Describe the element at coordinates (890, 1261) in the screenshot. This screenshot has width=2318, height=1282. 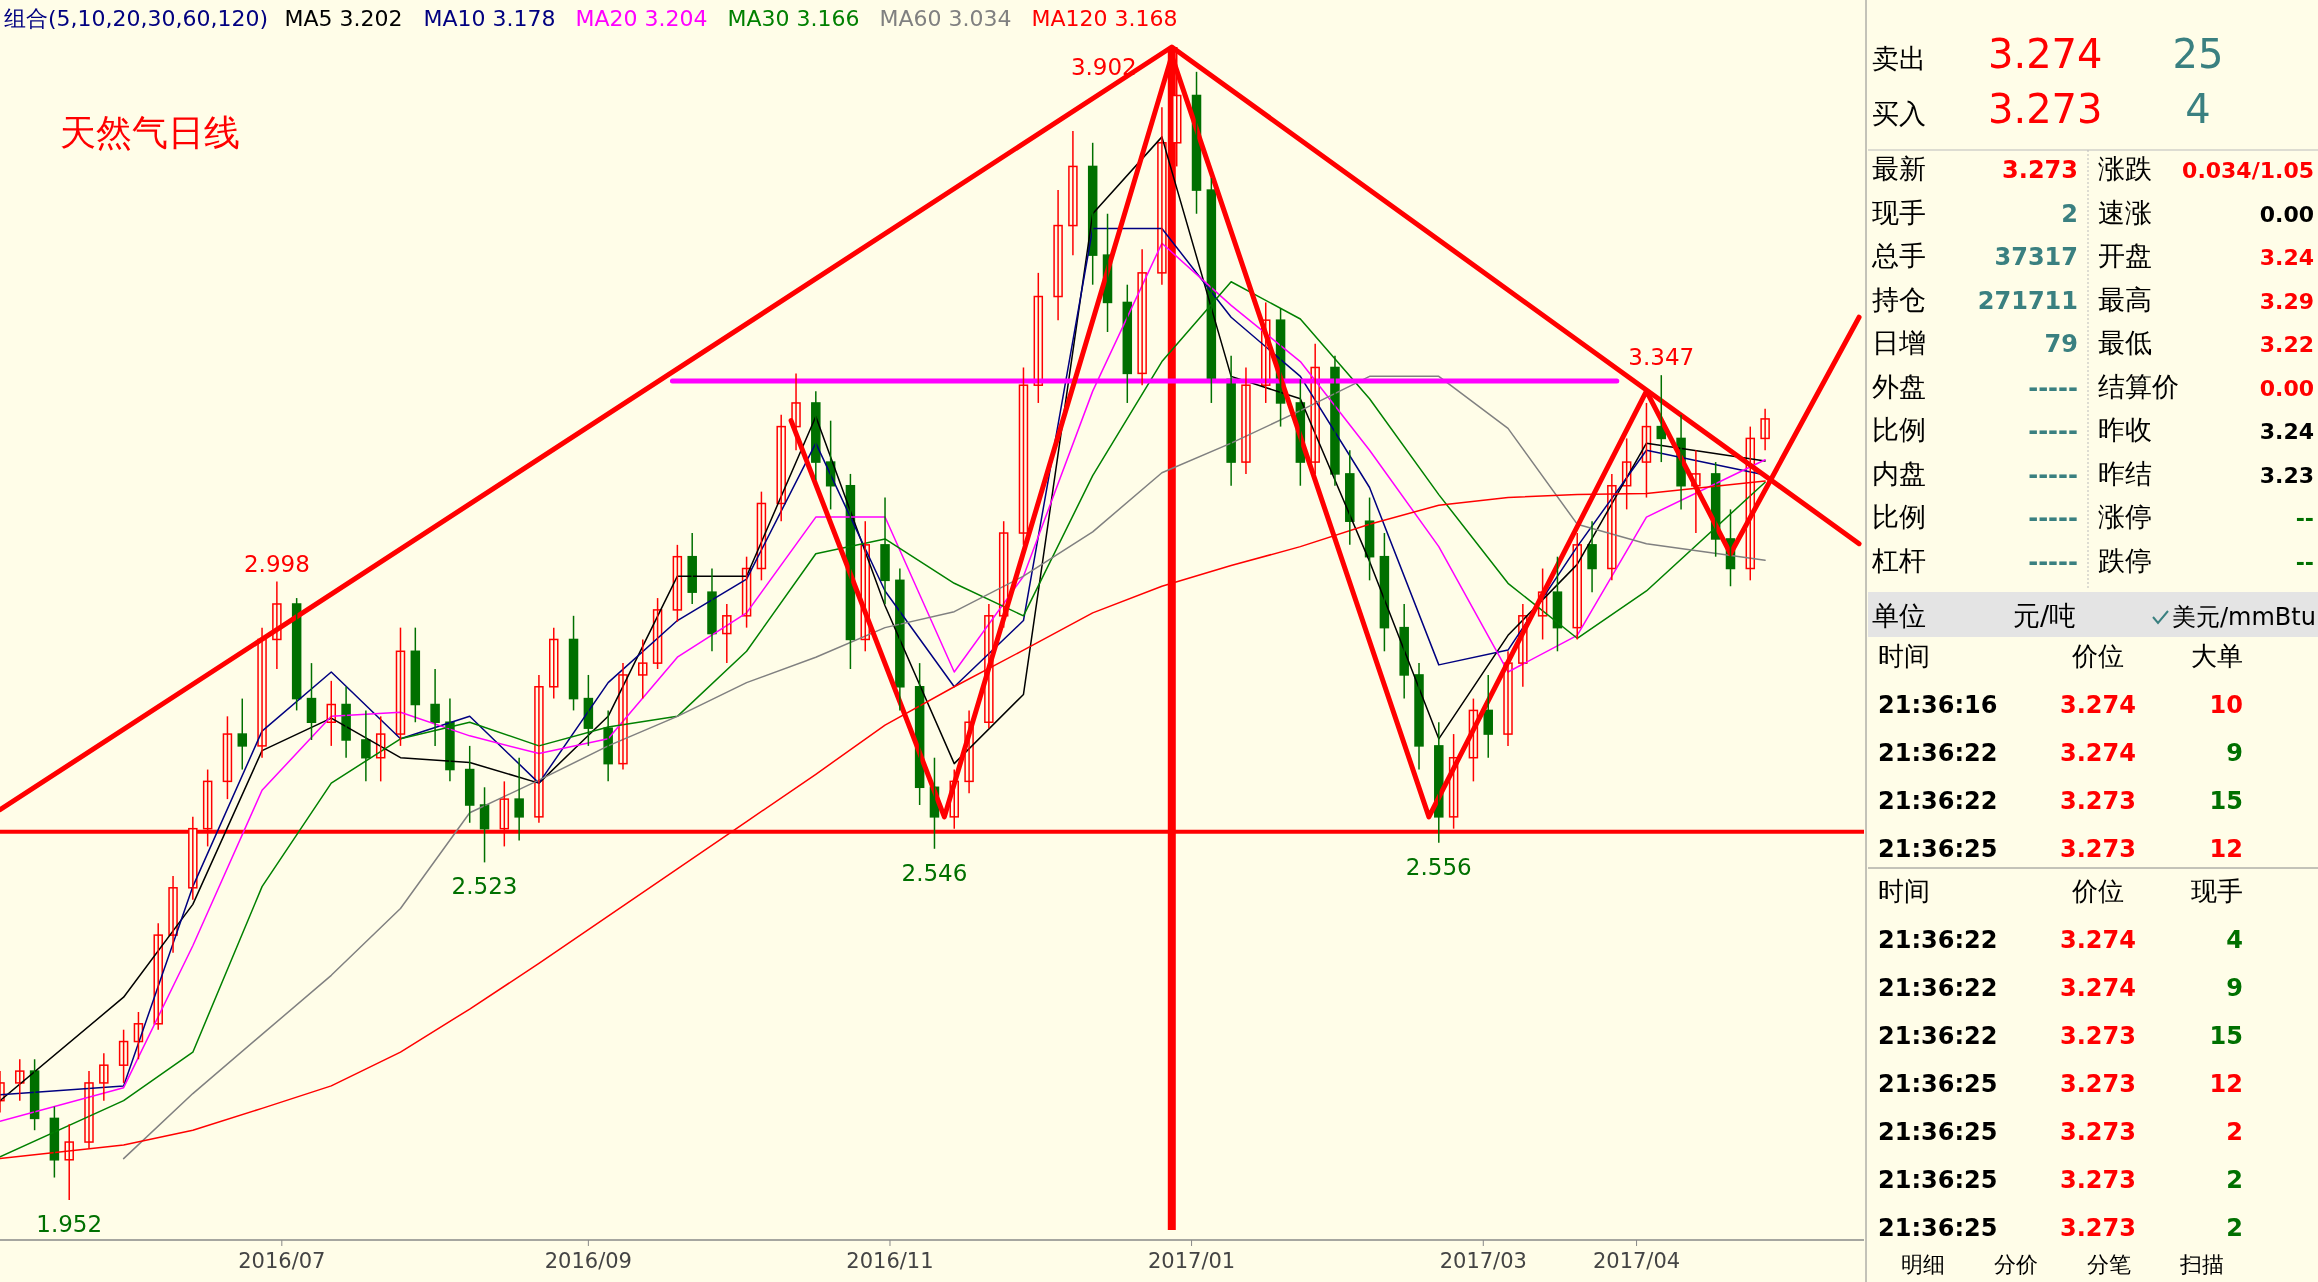
I see `x-tick-label: 2016/11` at that location.